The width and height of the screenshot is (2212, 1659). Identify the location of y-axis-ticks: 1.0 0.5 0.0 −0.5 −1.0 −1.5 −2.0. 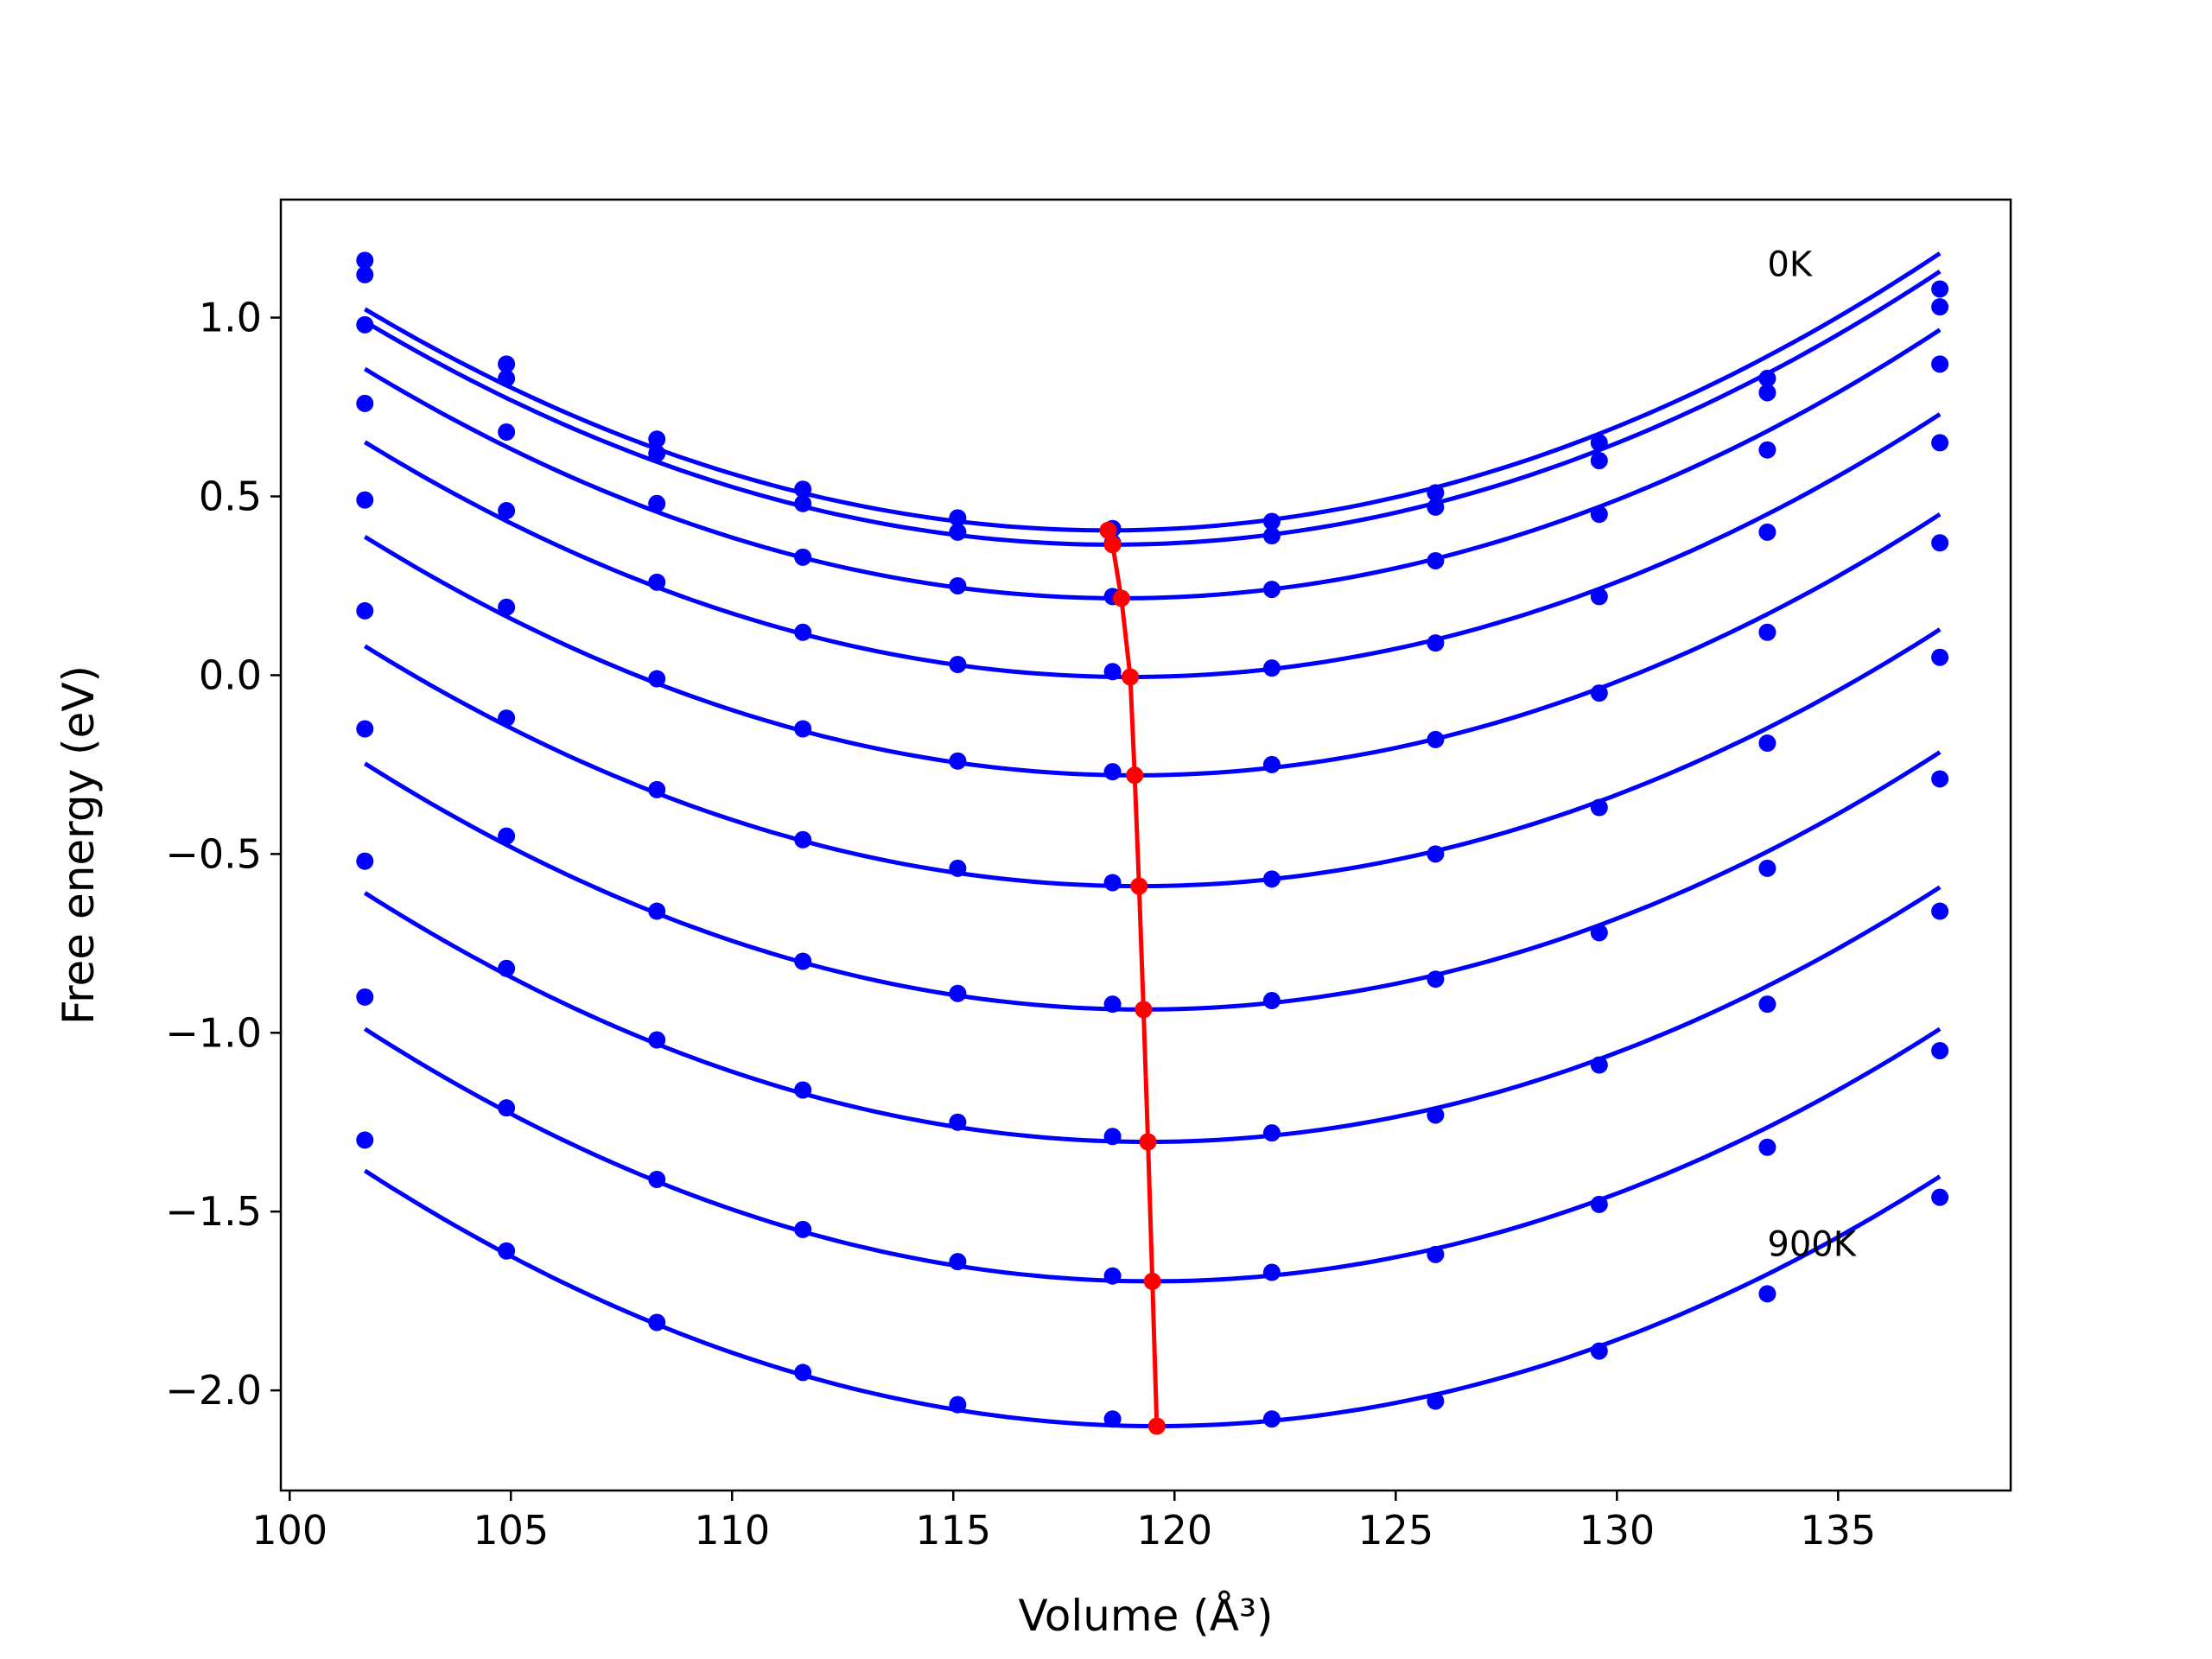
(223, 854).